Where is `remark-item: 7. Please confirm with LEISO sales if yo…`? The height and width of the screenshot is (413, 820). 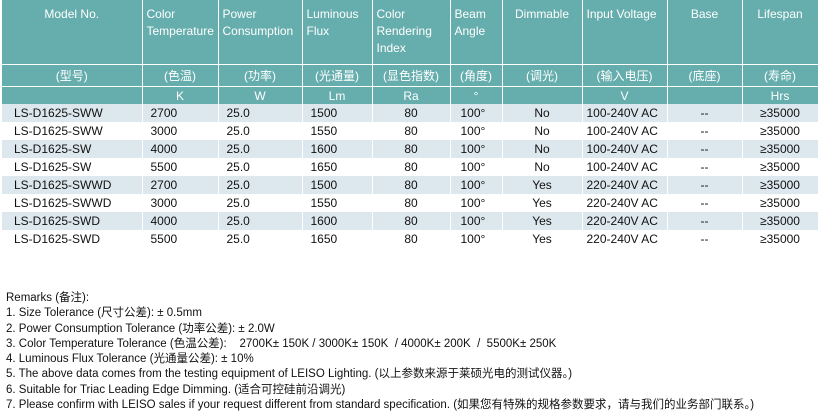 remark-item: 7. Please confirm with LEISO sales if yo… is located at coordinates (380, 405).